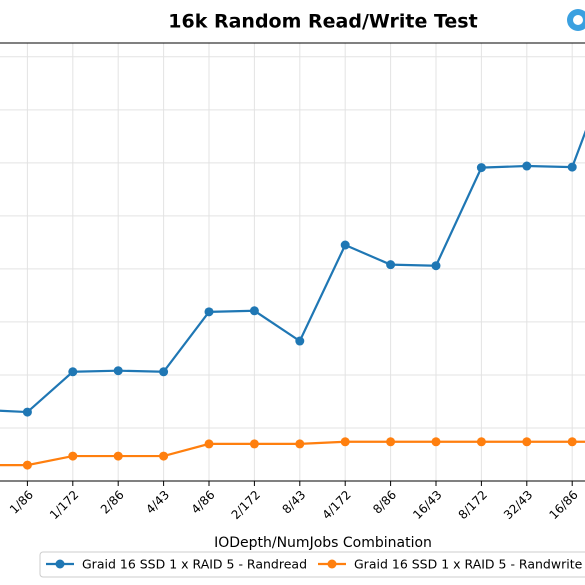 The height and width of the screenshot is (585, 585). I want to click on legend-label: Graid 16 SSD 1 x RAID 5 - Randread, so click(194, 564).